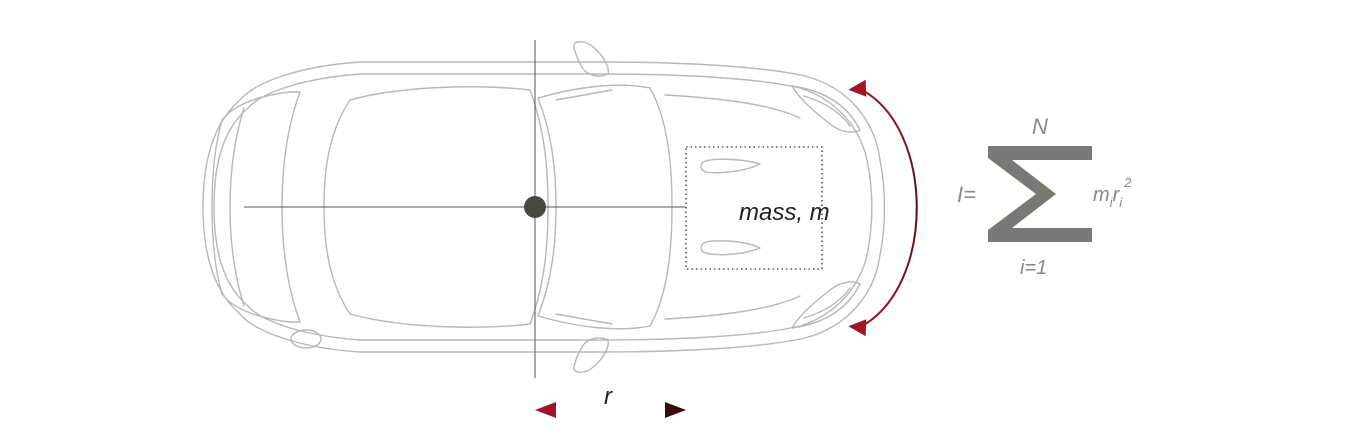 Image resolution: width=1366 pixels, height=445 pixels. What do you see at coordinates (608, 396) in the screenshot?
I see `radius-label: r` at bounding box center [608, 396].